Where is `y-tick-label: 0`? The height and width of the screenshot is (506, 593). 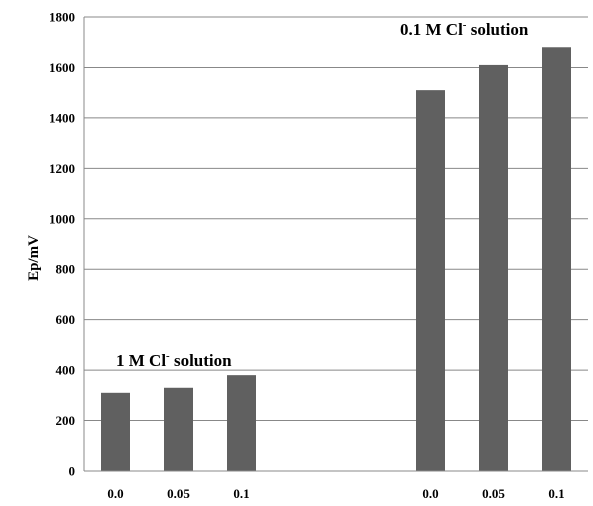 y-tick-label: 0 is located at coordinates (72, 471).